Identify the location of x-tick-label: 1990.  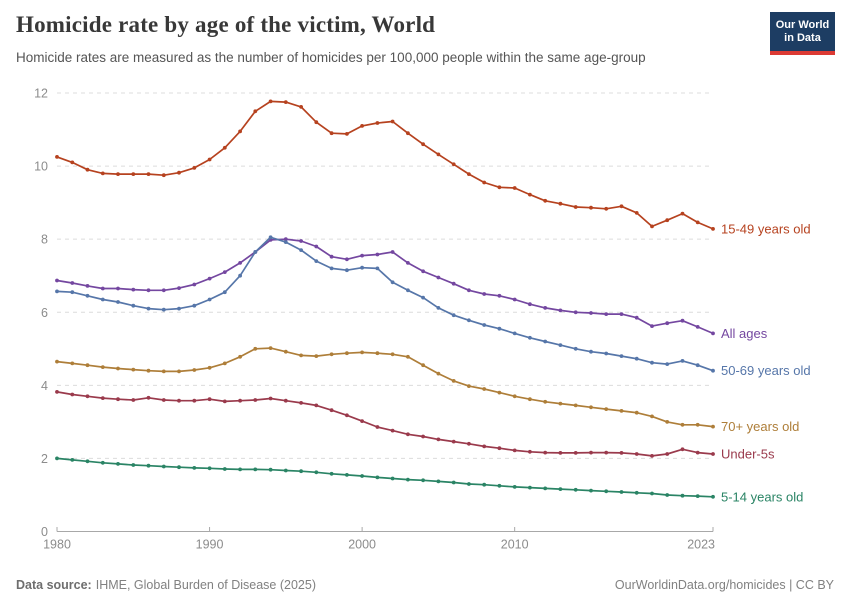
(210, 545).